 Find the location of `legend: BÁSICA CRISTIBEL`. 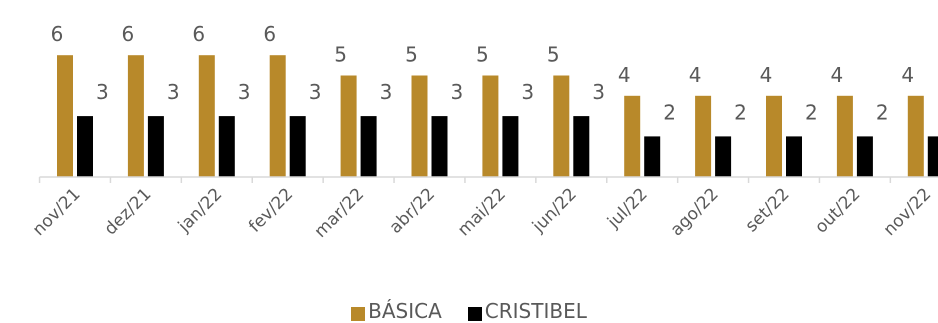

legend: BÁSICA CRISTIBEL is located at coordinates (469, 311).